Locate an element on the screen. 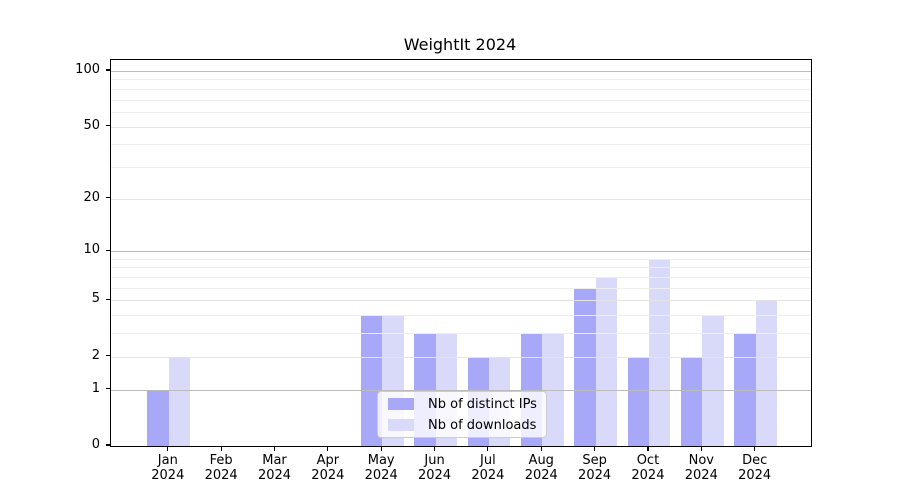  x-tick-label: May 2024 is located at coordinates (381, 468).